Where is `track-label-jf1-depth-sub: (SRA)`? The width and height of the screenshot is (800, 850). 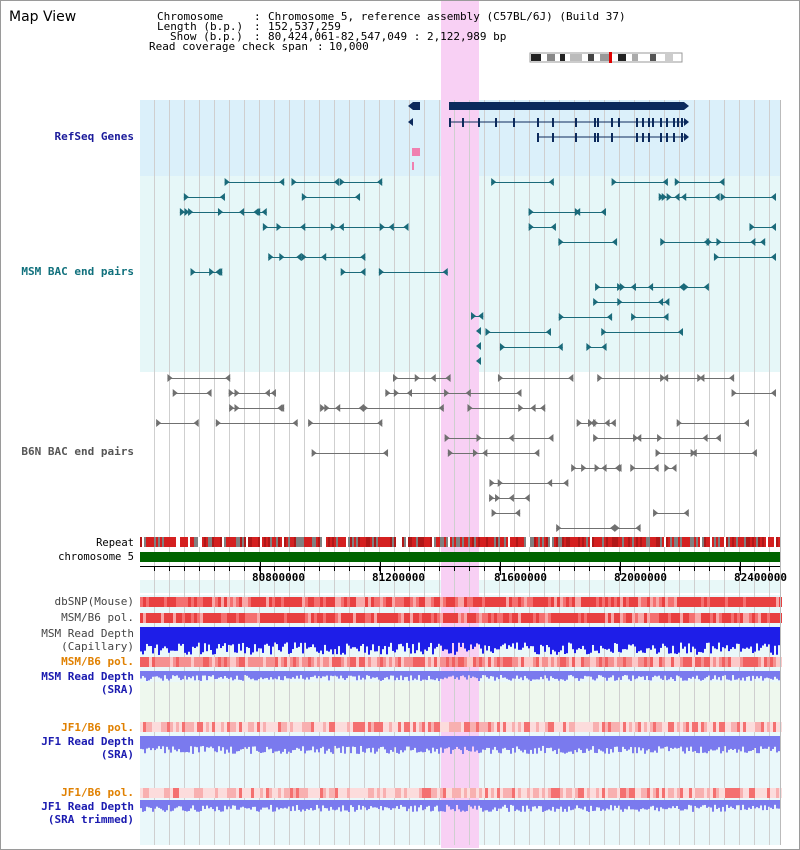
track-label-jf1-depth-sub: (SRA) is located at coordinates (117, 754).